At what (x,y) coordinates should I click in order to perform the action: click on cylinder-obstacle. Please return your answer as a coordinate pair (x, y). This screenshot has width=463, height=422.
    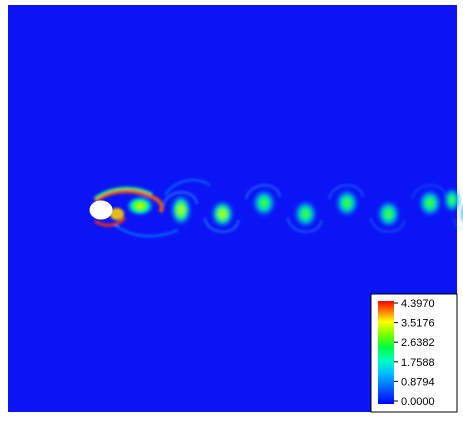
    Looking at the image, I should click on (101, 210).